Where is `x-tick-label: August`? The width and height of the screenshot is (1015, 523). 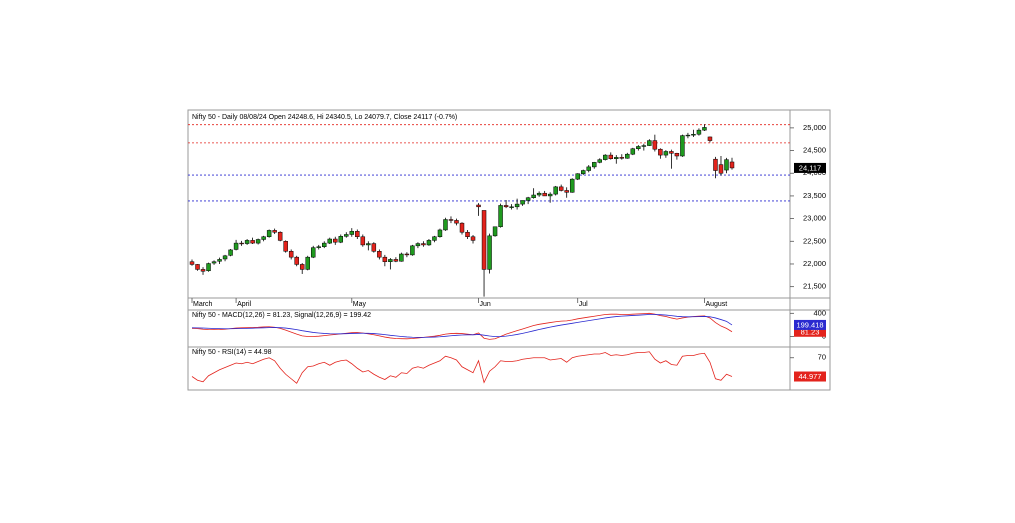 x-tick-label: August is located at coordinates (716, 304).